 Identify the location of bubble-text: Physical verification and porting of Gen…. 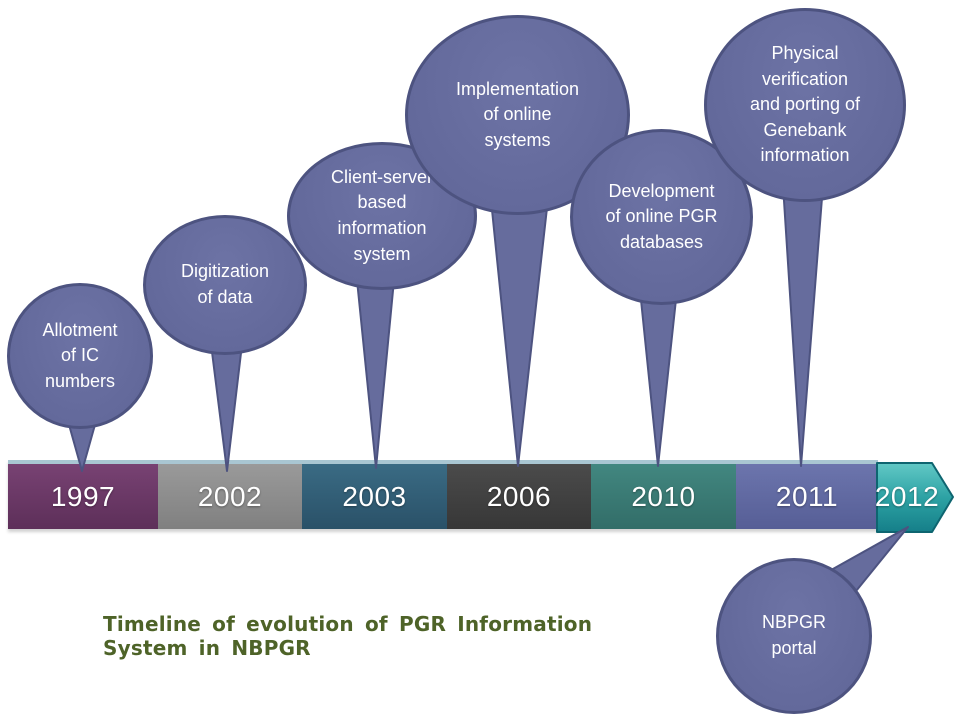
(805, 104).